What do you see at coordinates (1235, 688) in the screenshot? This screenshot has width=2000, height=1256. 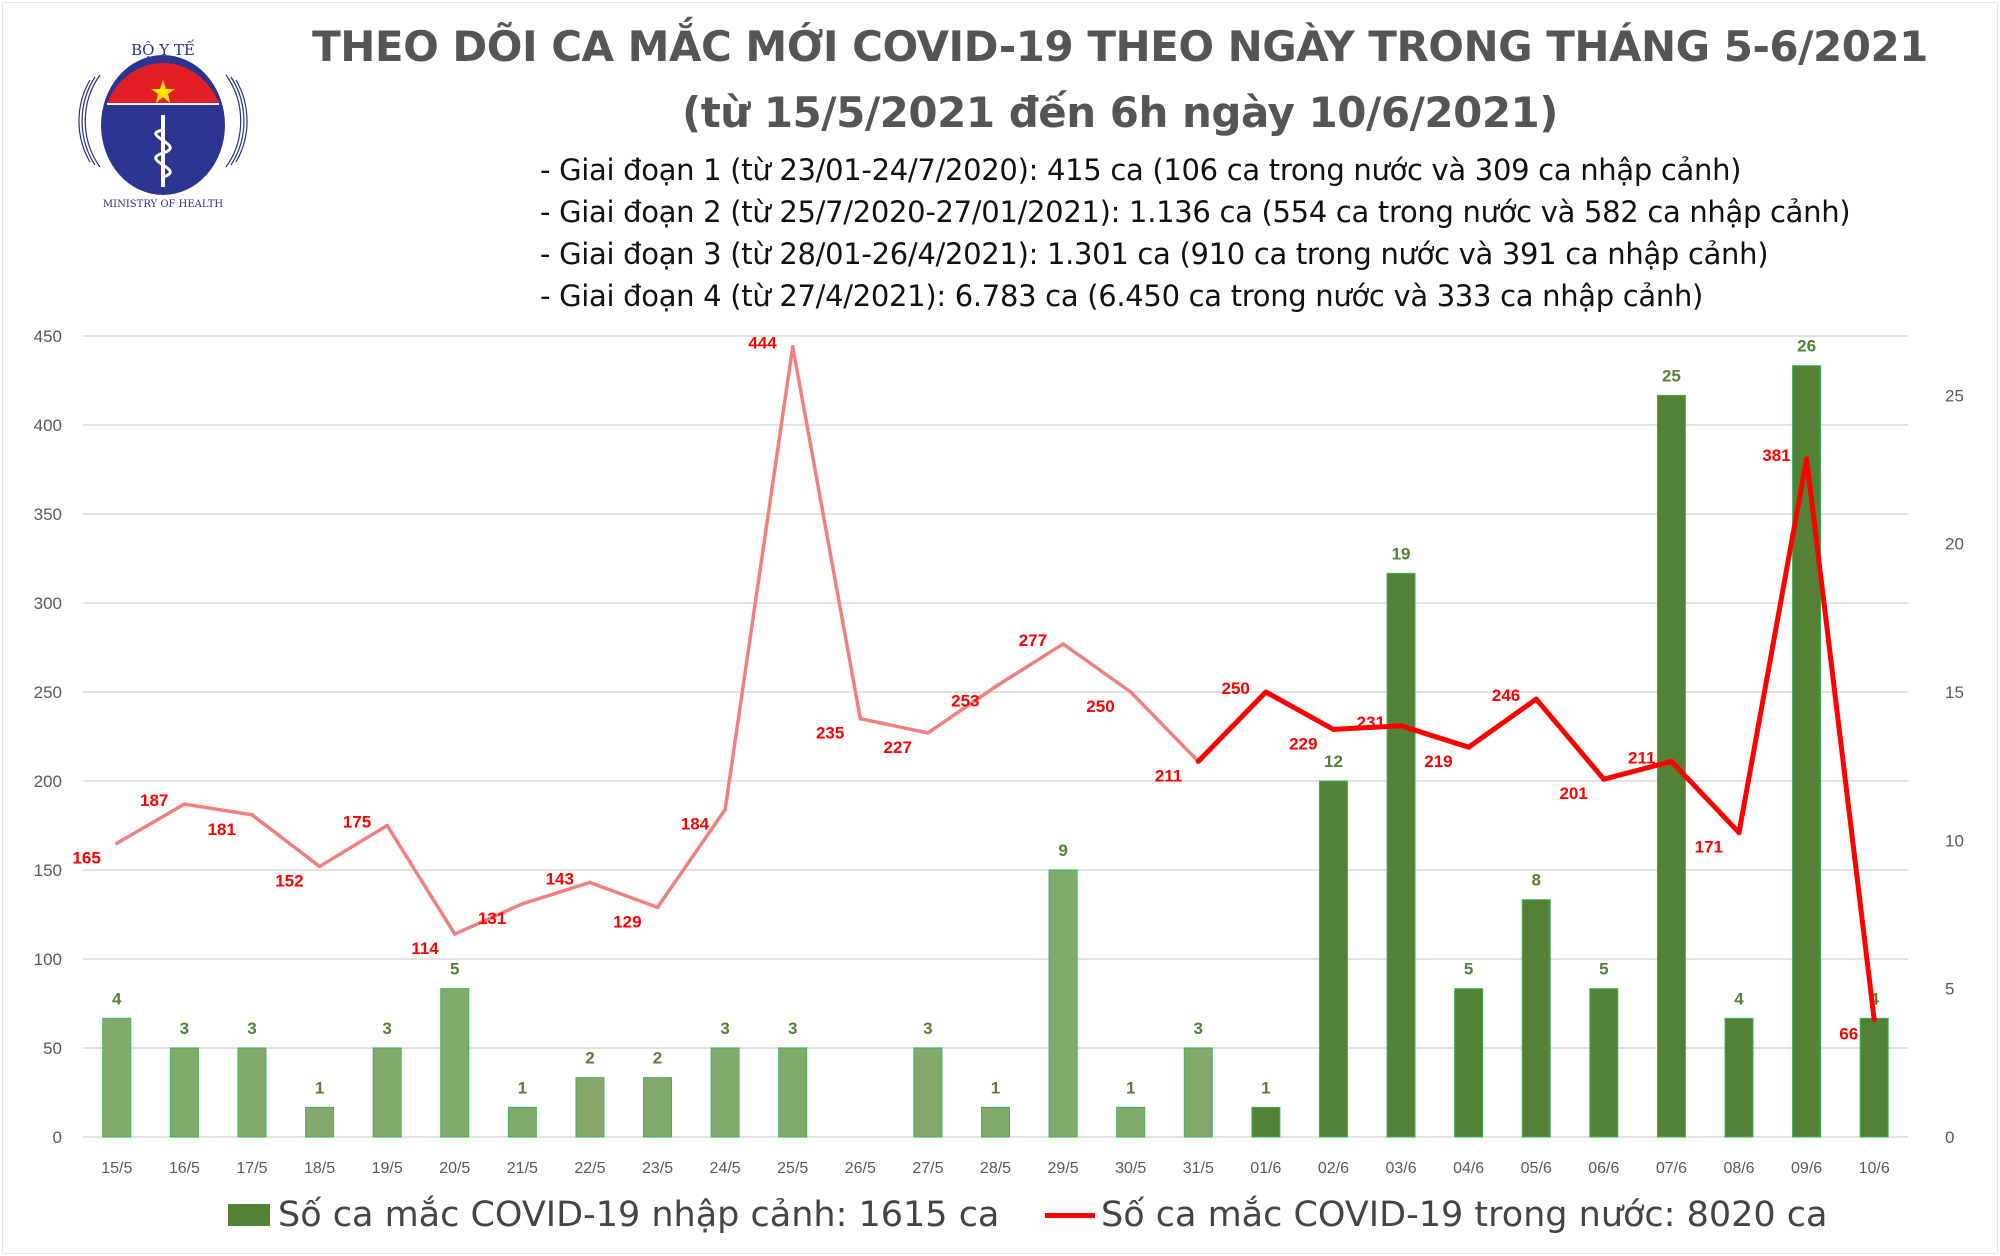 I see `line-data-label: 250` at bounding box center [1235, 688].